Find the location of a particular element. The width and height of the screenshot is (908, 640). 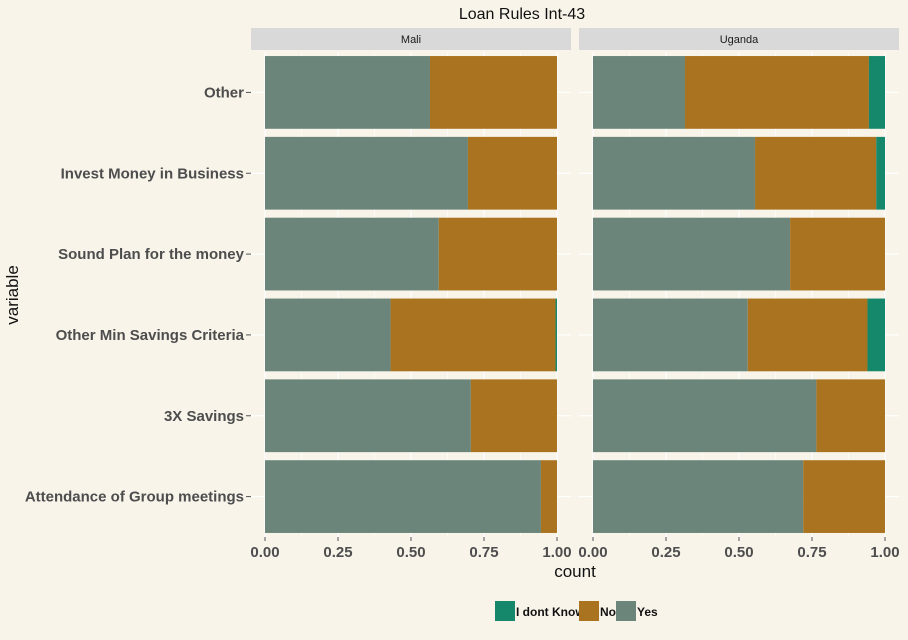

x-axis-title: count is located at coordinates (575, 571).